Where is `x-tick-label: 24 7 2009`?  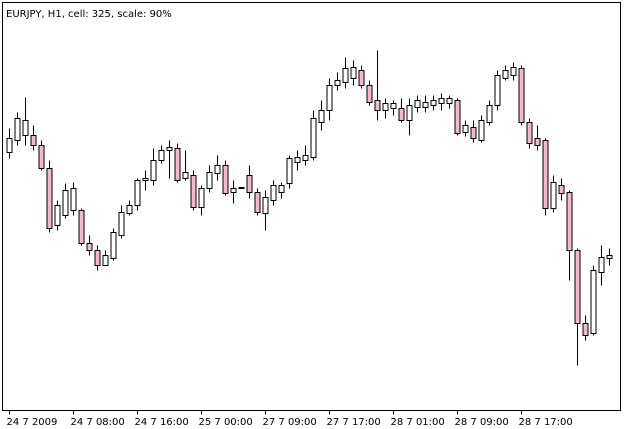 x-tick-label: 24 7 2009 is located at coordinates (32, 422).